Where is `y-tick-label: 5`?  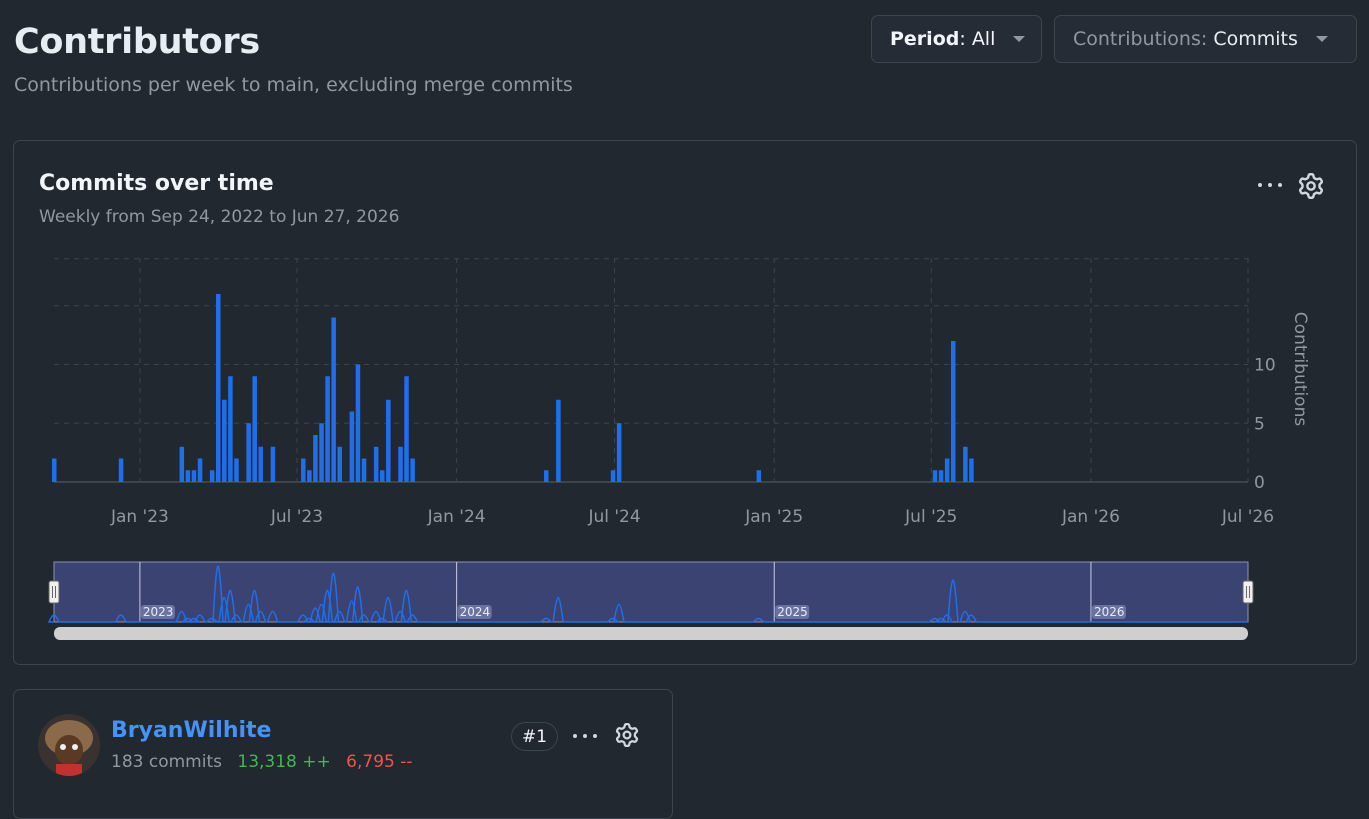 y-tick-label: 5 is located at coordinates (1259, 424).